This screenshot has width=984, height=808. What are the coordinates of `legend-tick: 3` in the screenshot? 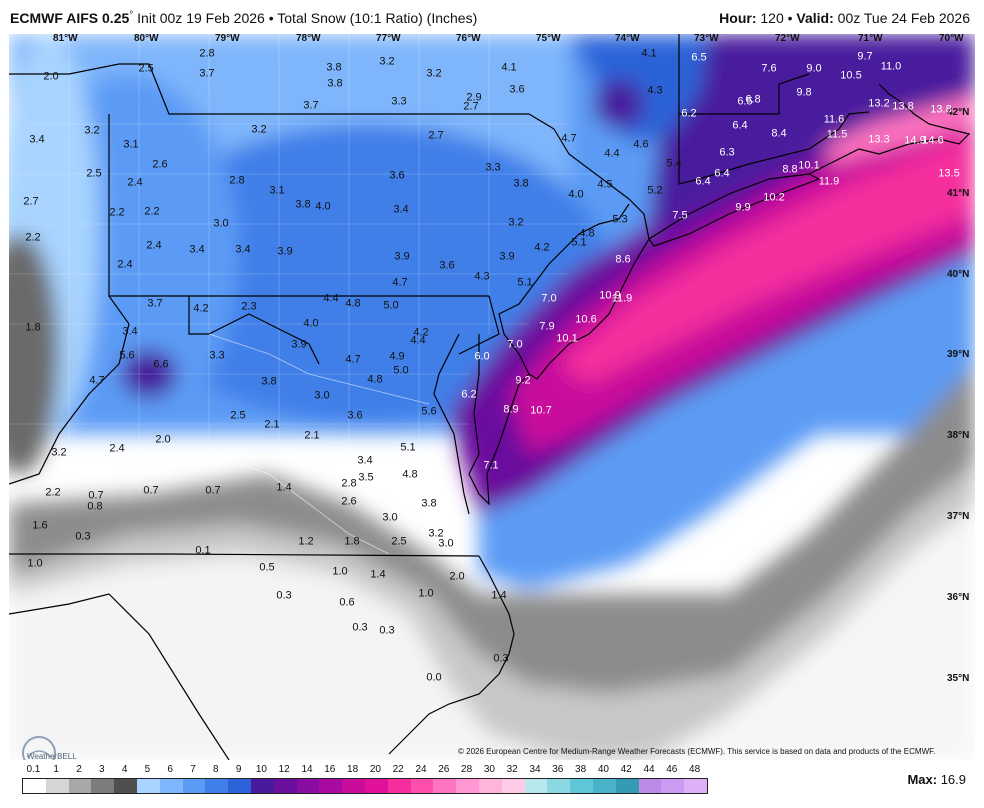 It's located at (102, 769).